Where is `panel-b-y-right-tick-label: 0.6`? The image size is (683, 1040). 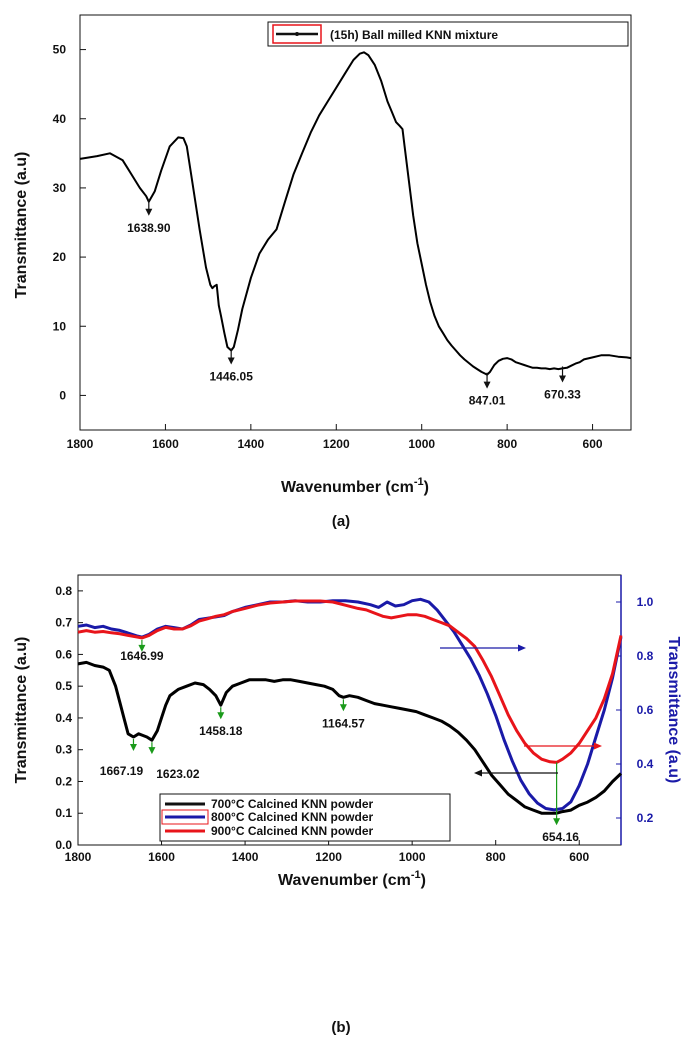 panel-b-y-right-tick-label: 0.6 is located at coordinates (645, 710).